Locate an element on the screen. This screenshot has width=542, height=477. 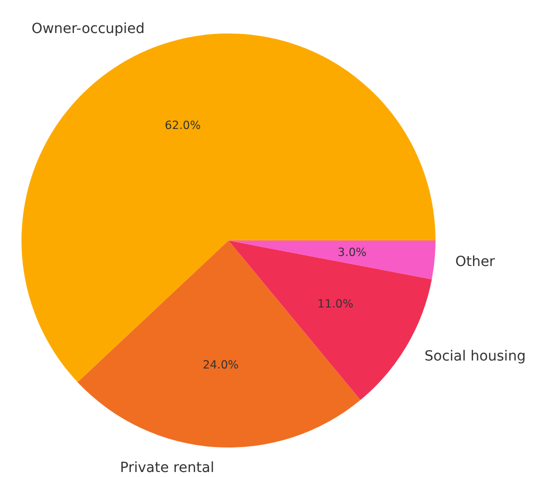
slice-label: Other is located at coordinates (475, 262).